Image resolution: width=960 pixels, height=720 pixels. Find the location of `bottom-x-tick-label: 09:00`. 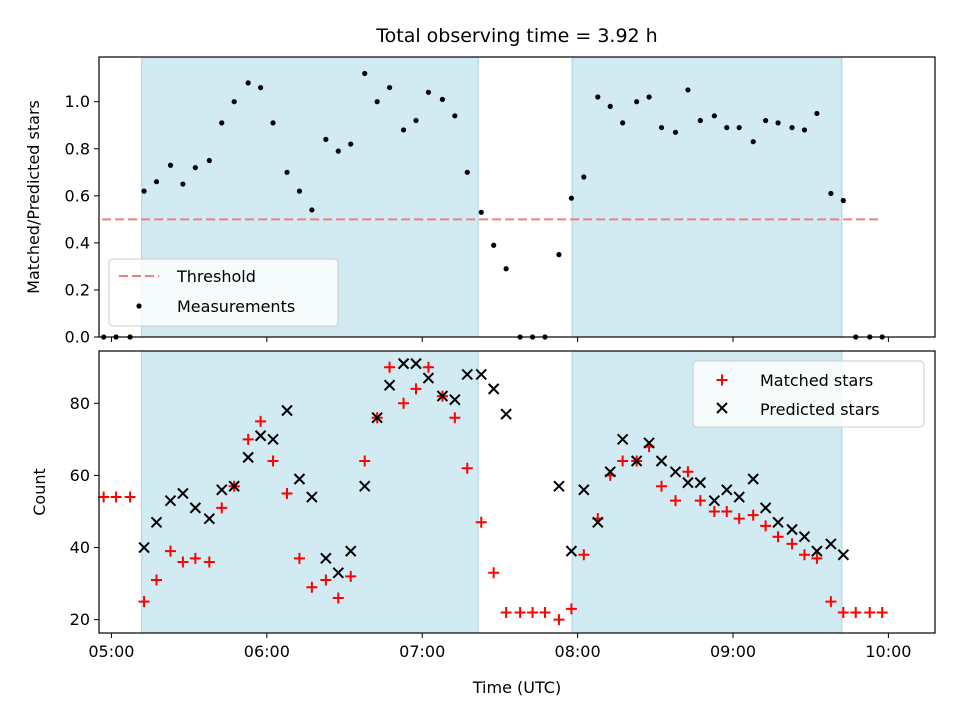

bottom-x-tick-label: 09:00 is located at coordinates (733, 651).